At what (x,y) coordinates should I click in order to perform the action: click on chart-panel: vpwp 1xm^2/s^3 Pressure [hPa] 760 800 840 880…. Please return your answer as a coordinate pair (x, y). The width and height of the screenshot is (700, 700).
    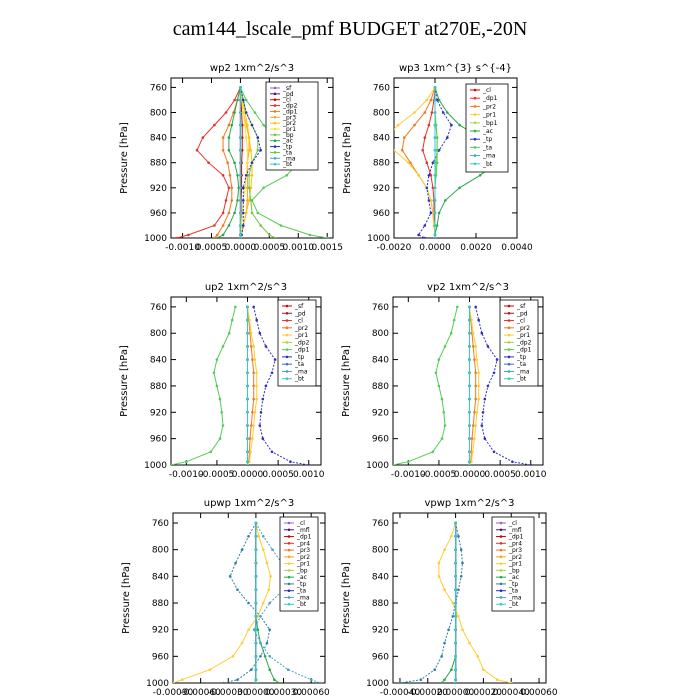
    Looking at the image, I should click on (449, 598).